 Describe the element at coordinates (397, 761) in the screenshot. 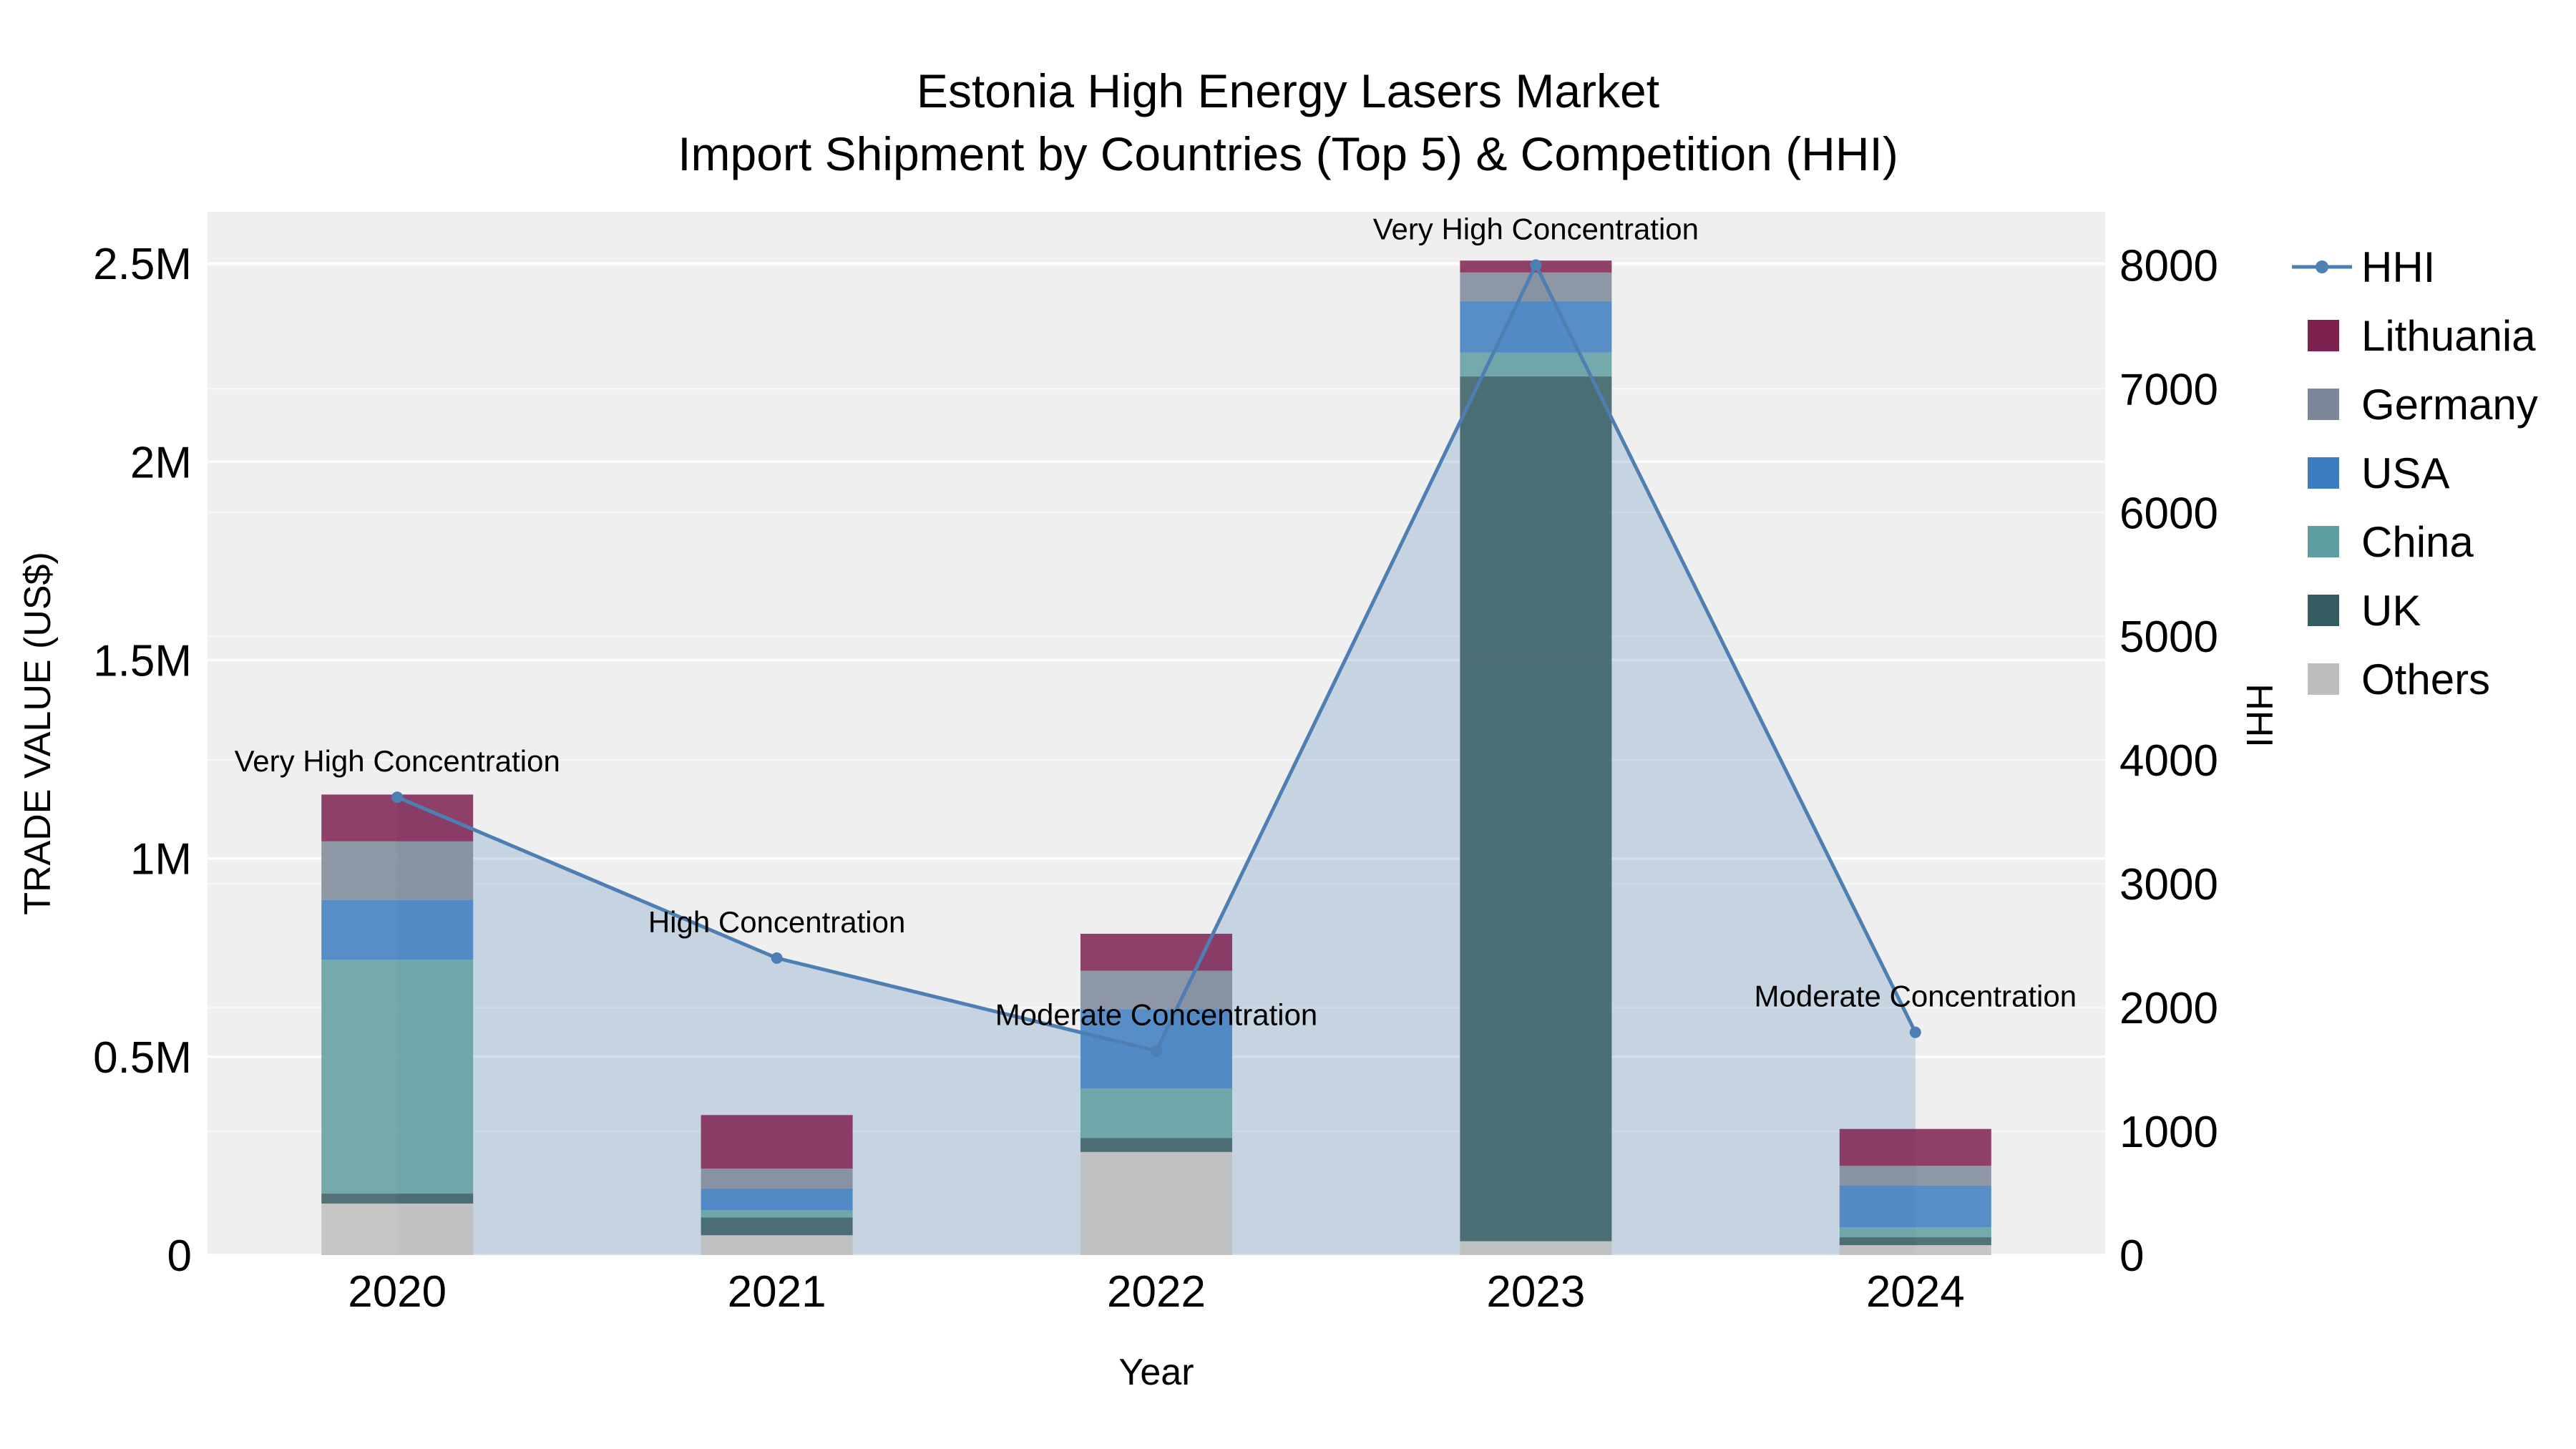

I see `annotation-2020: Very High Concentration` at that location.